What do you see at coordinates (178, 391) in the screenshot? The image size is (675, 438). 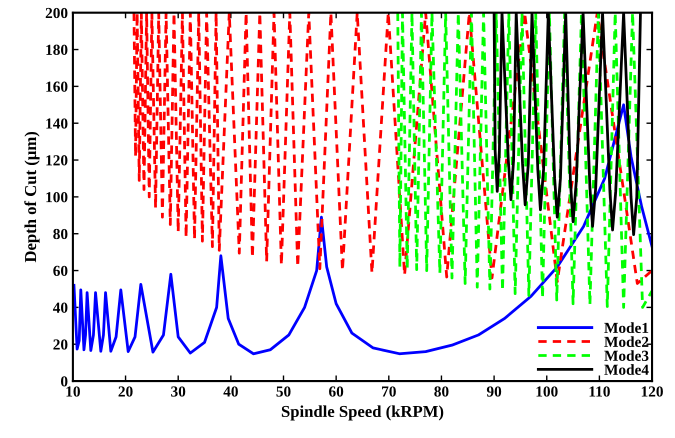 I see `x-tick-label: 30` at bounding box center [178, 391].